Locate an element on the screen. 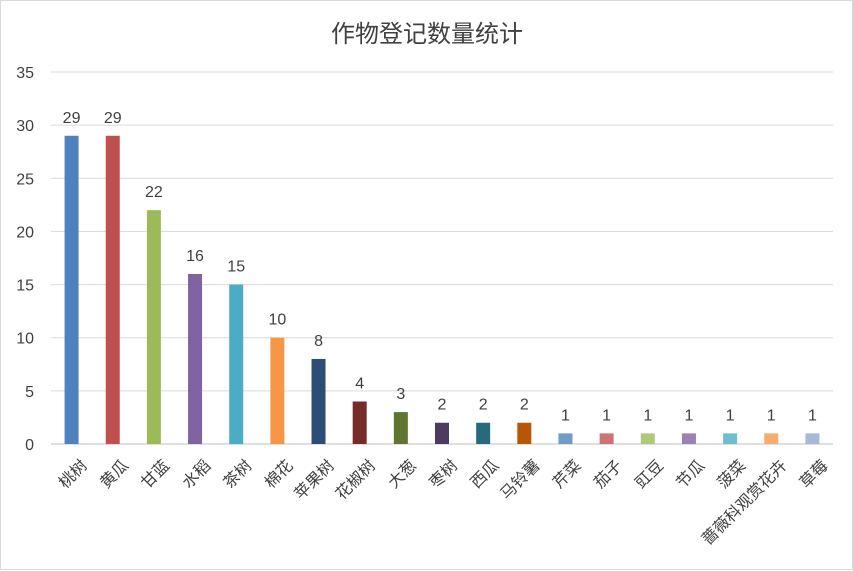 The image size is (853, 571). x-tick-label: 甘蓝 is located at coordinates (155, 474).